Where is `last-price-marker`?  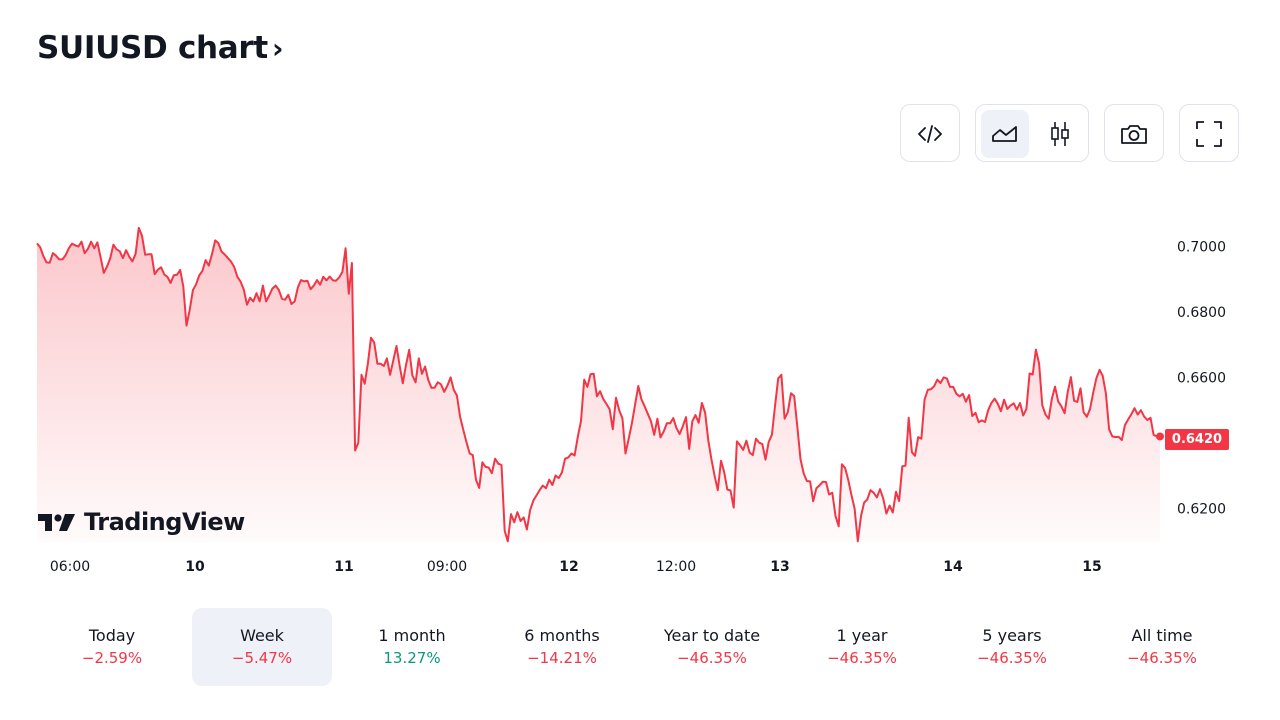 last-price-marker is located at coordinates (1160, 436).